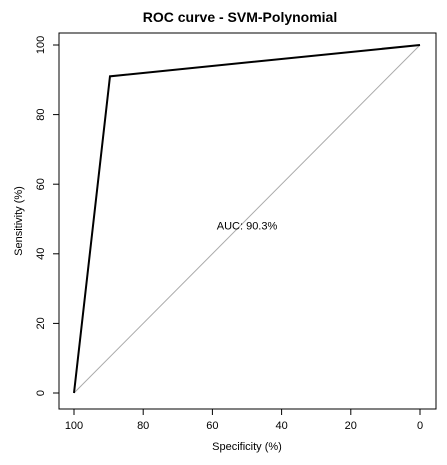 This screenshot has width=447, height=465. I want to click on chart-title: ROC curve - SVM-Polynomial, so click(240, 17).